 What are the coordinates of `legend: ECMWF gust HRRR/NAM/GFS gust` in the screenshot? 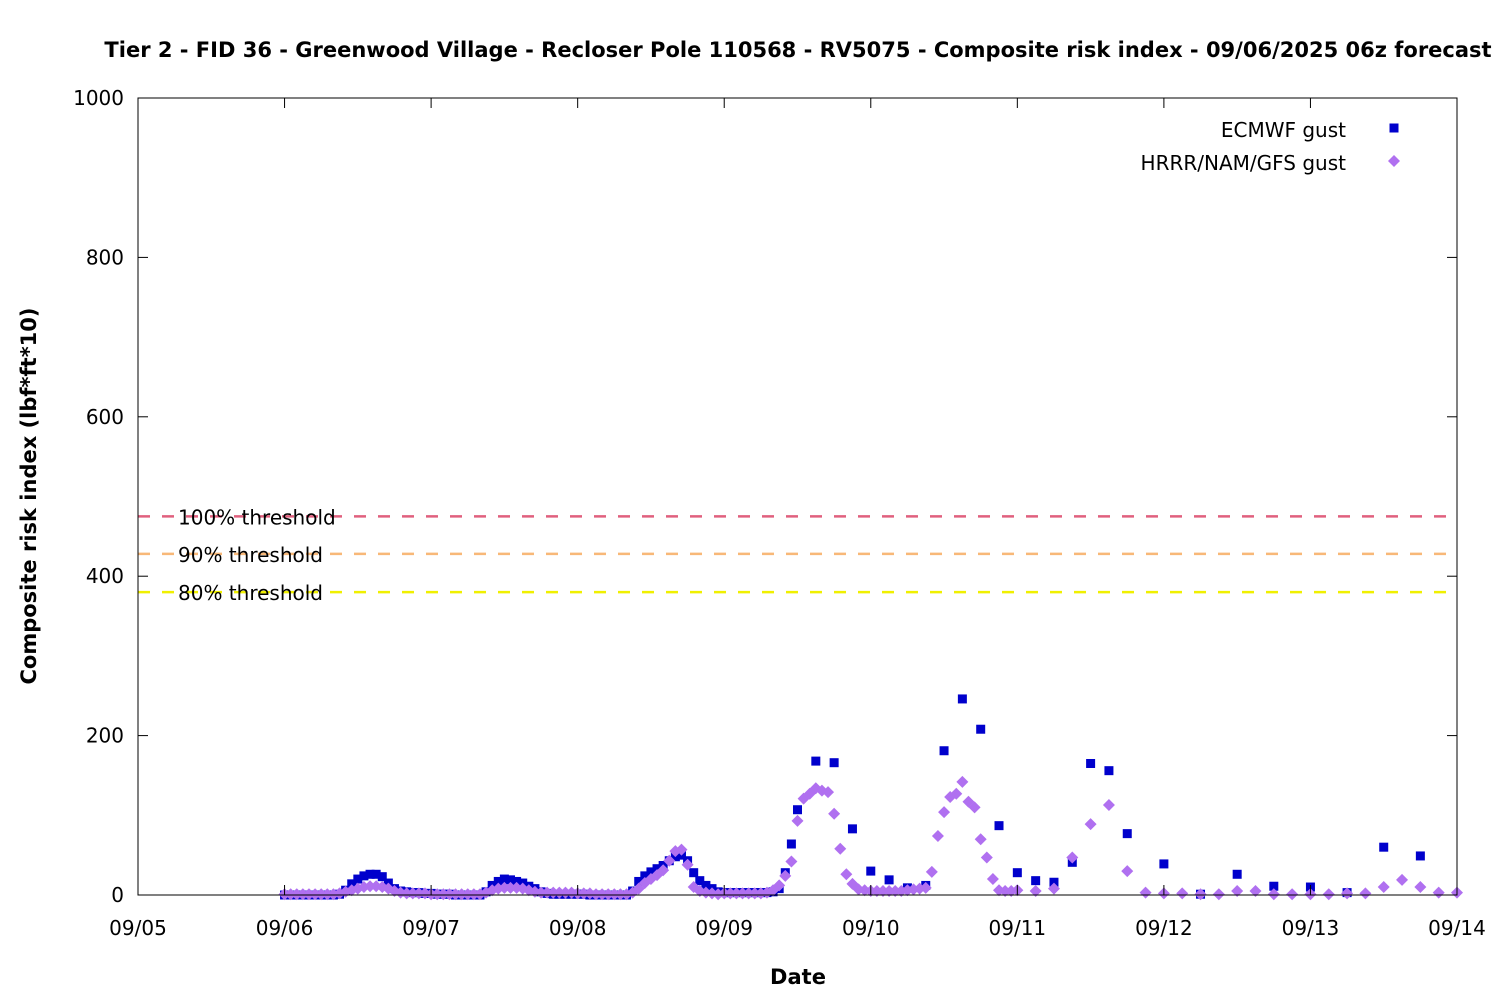 It's located at (1270, 146).